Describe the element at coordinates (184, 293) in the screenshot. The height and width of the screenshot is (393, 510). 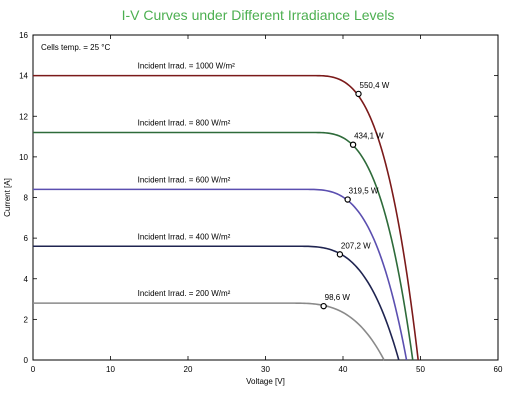
I see `series-label: Incident Irrad. = 200 W/m²` at that location.